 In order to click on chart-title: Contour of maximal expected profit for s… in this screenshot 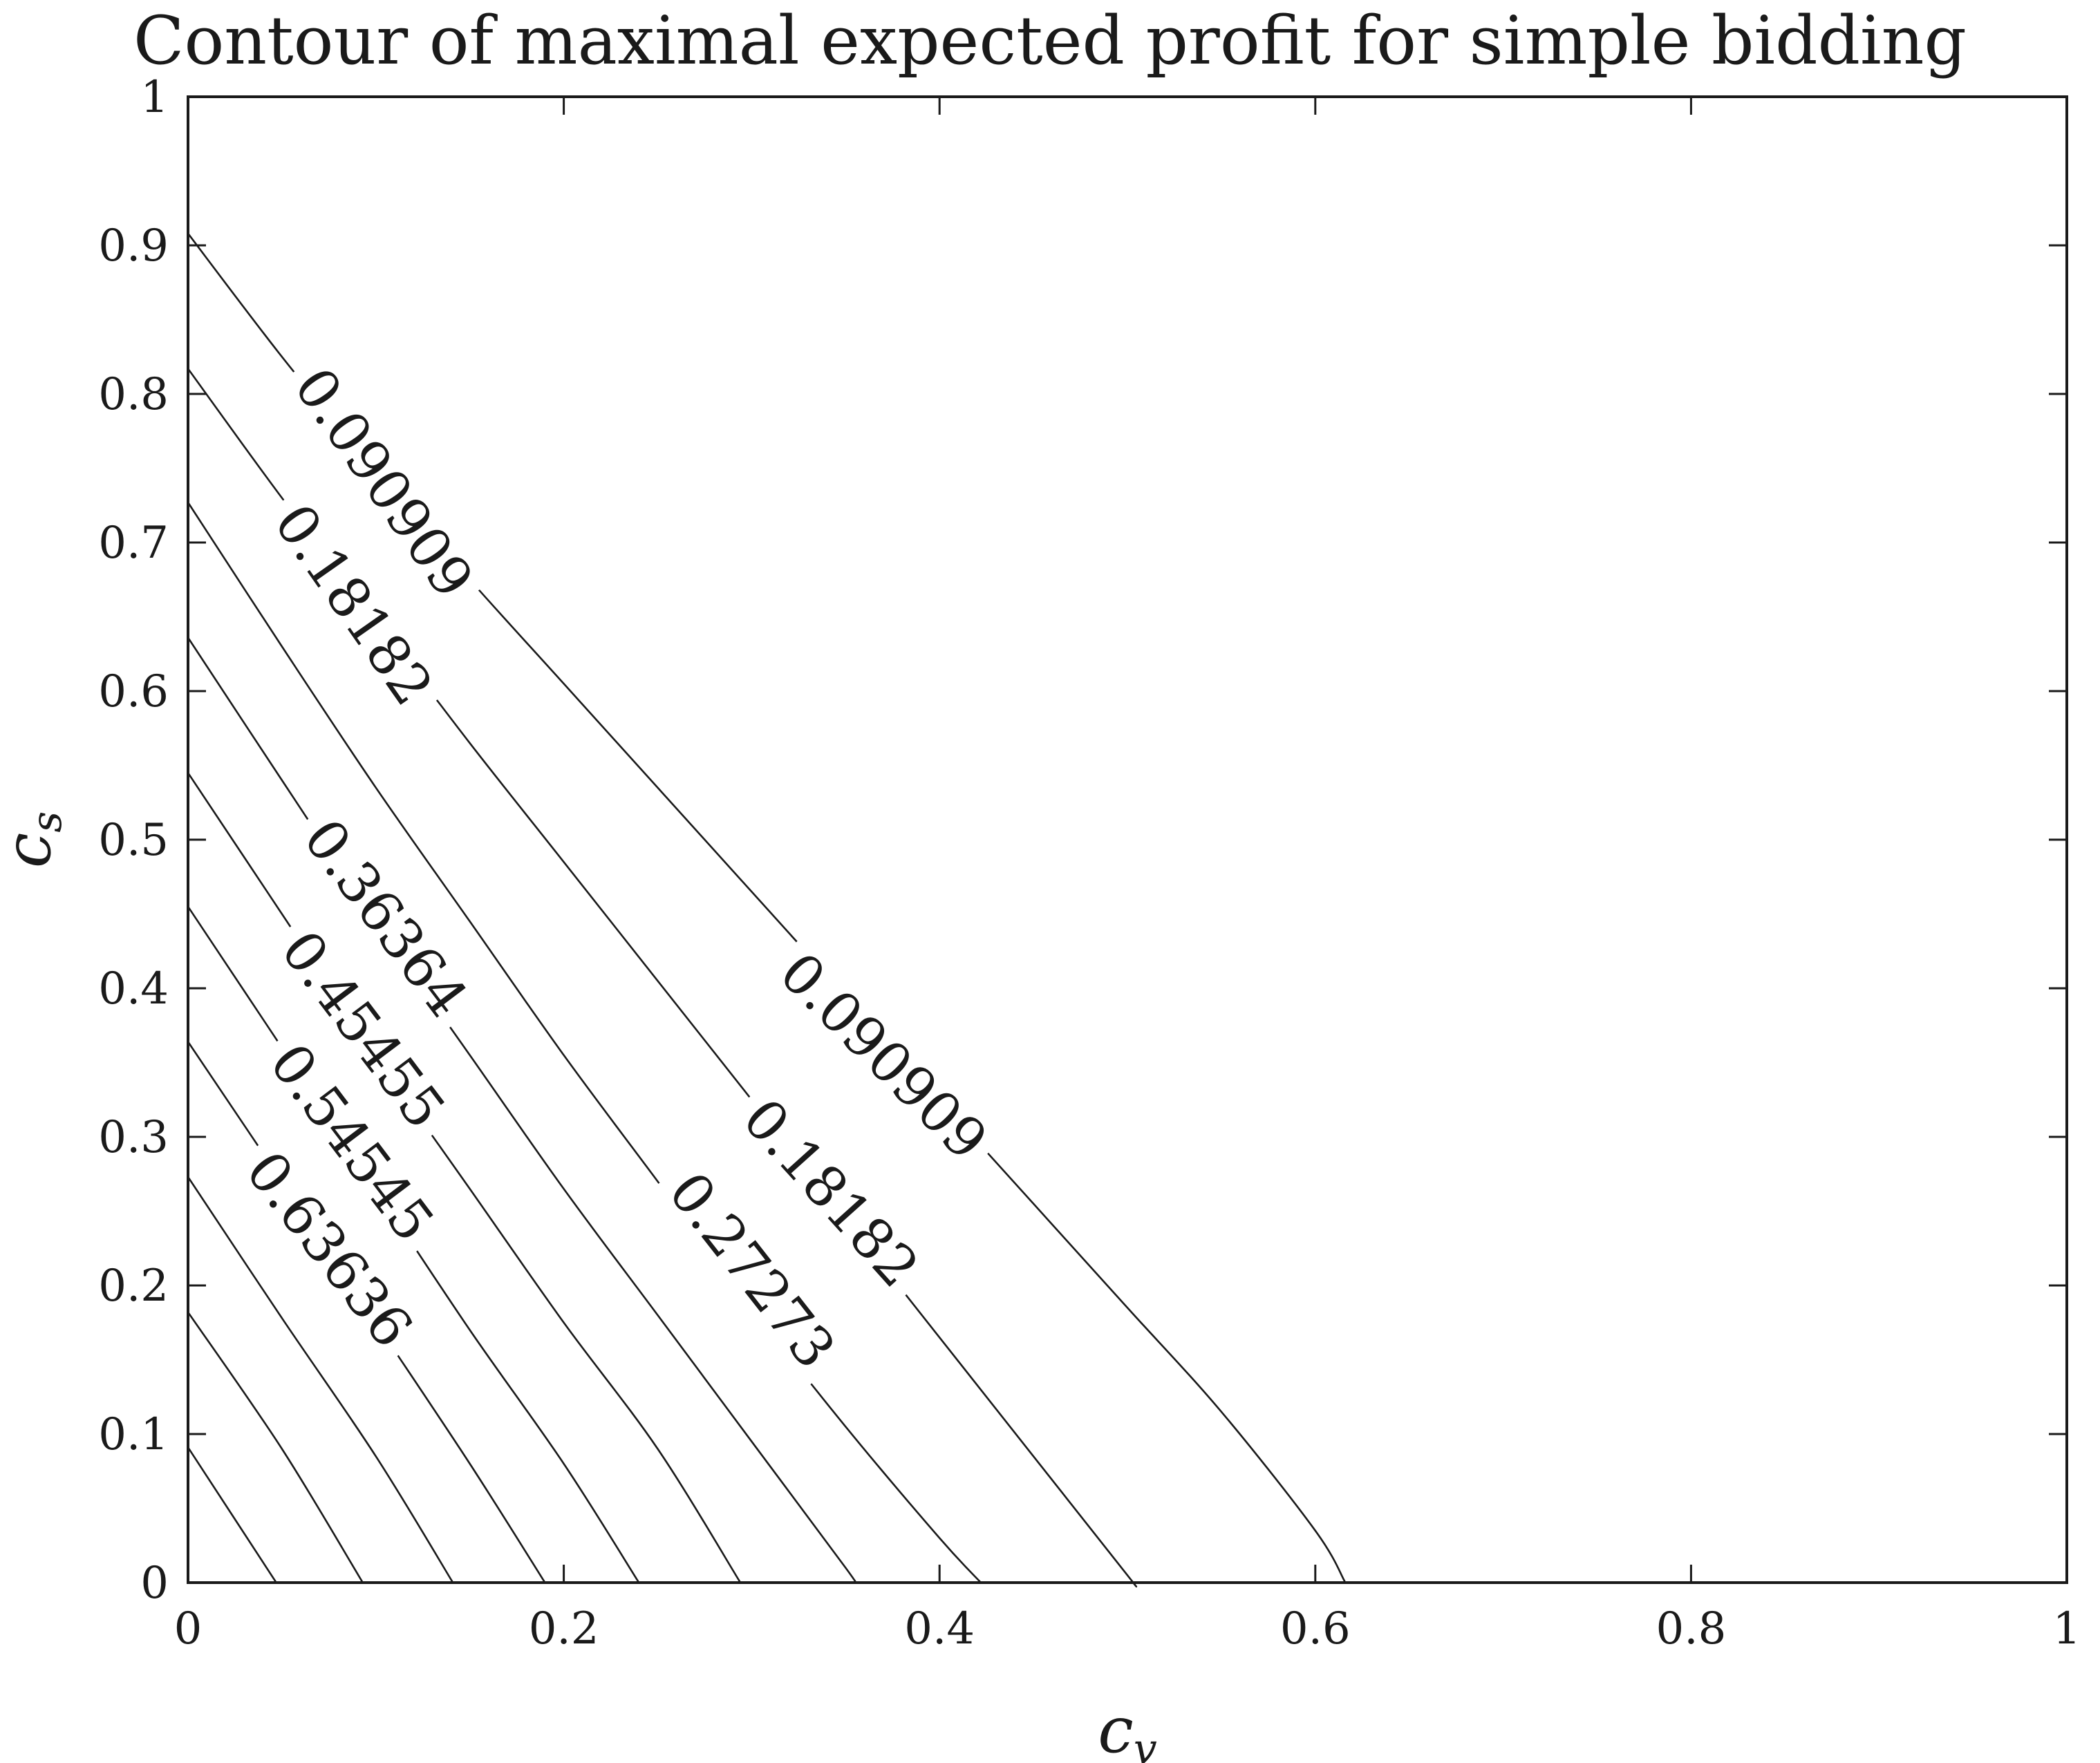, I will do `click(1050, 40)`.